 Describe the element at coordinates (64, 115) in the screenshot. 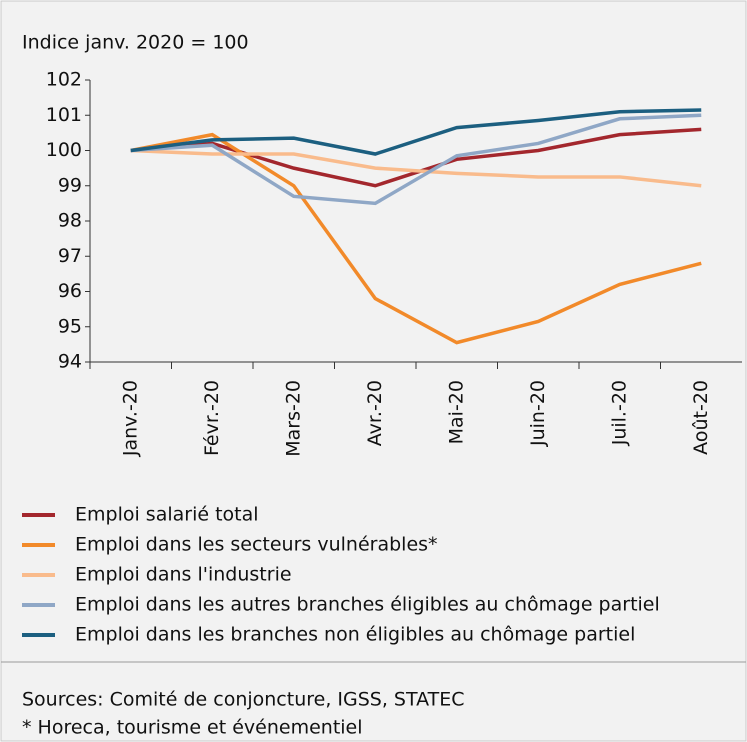

I see `y-tick-label: 101` at that location.